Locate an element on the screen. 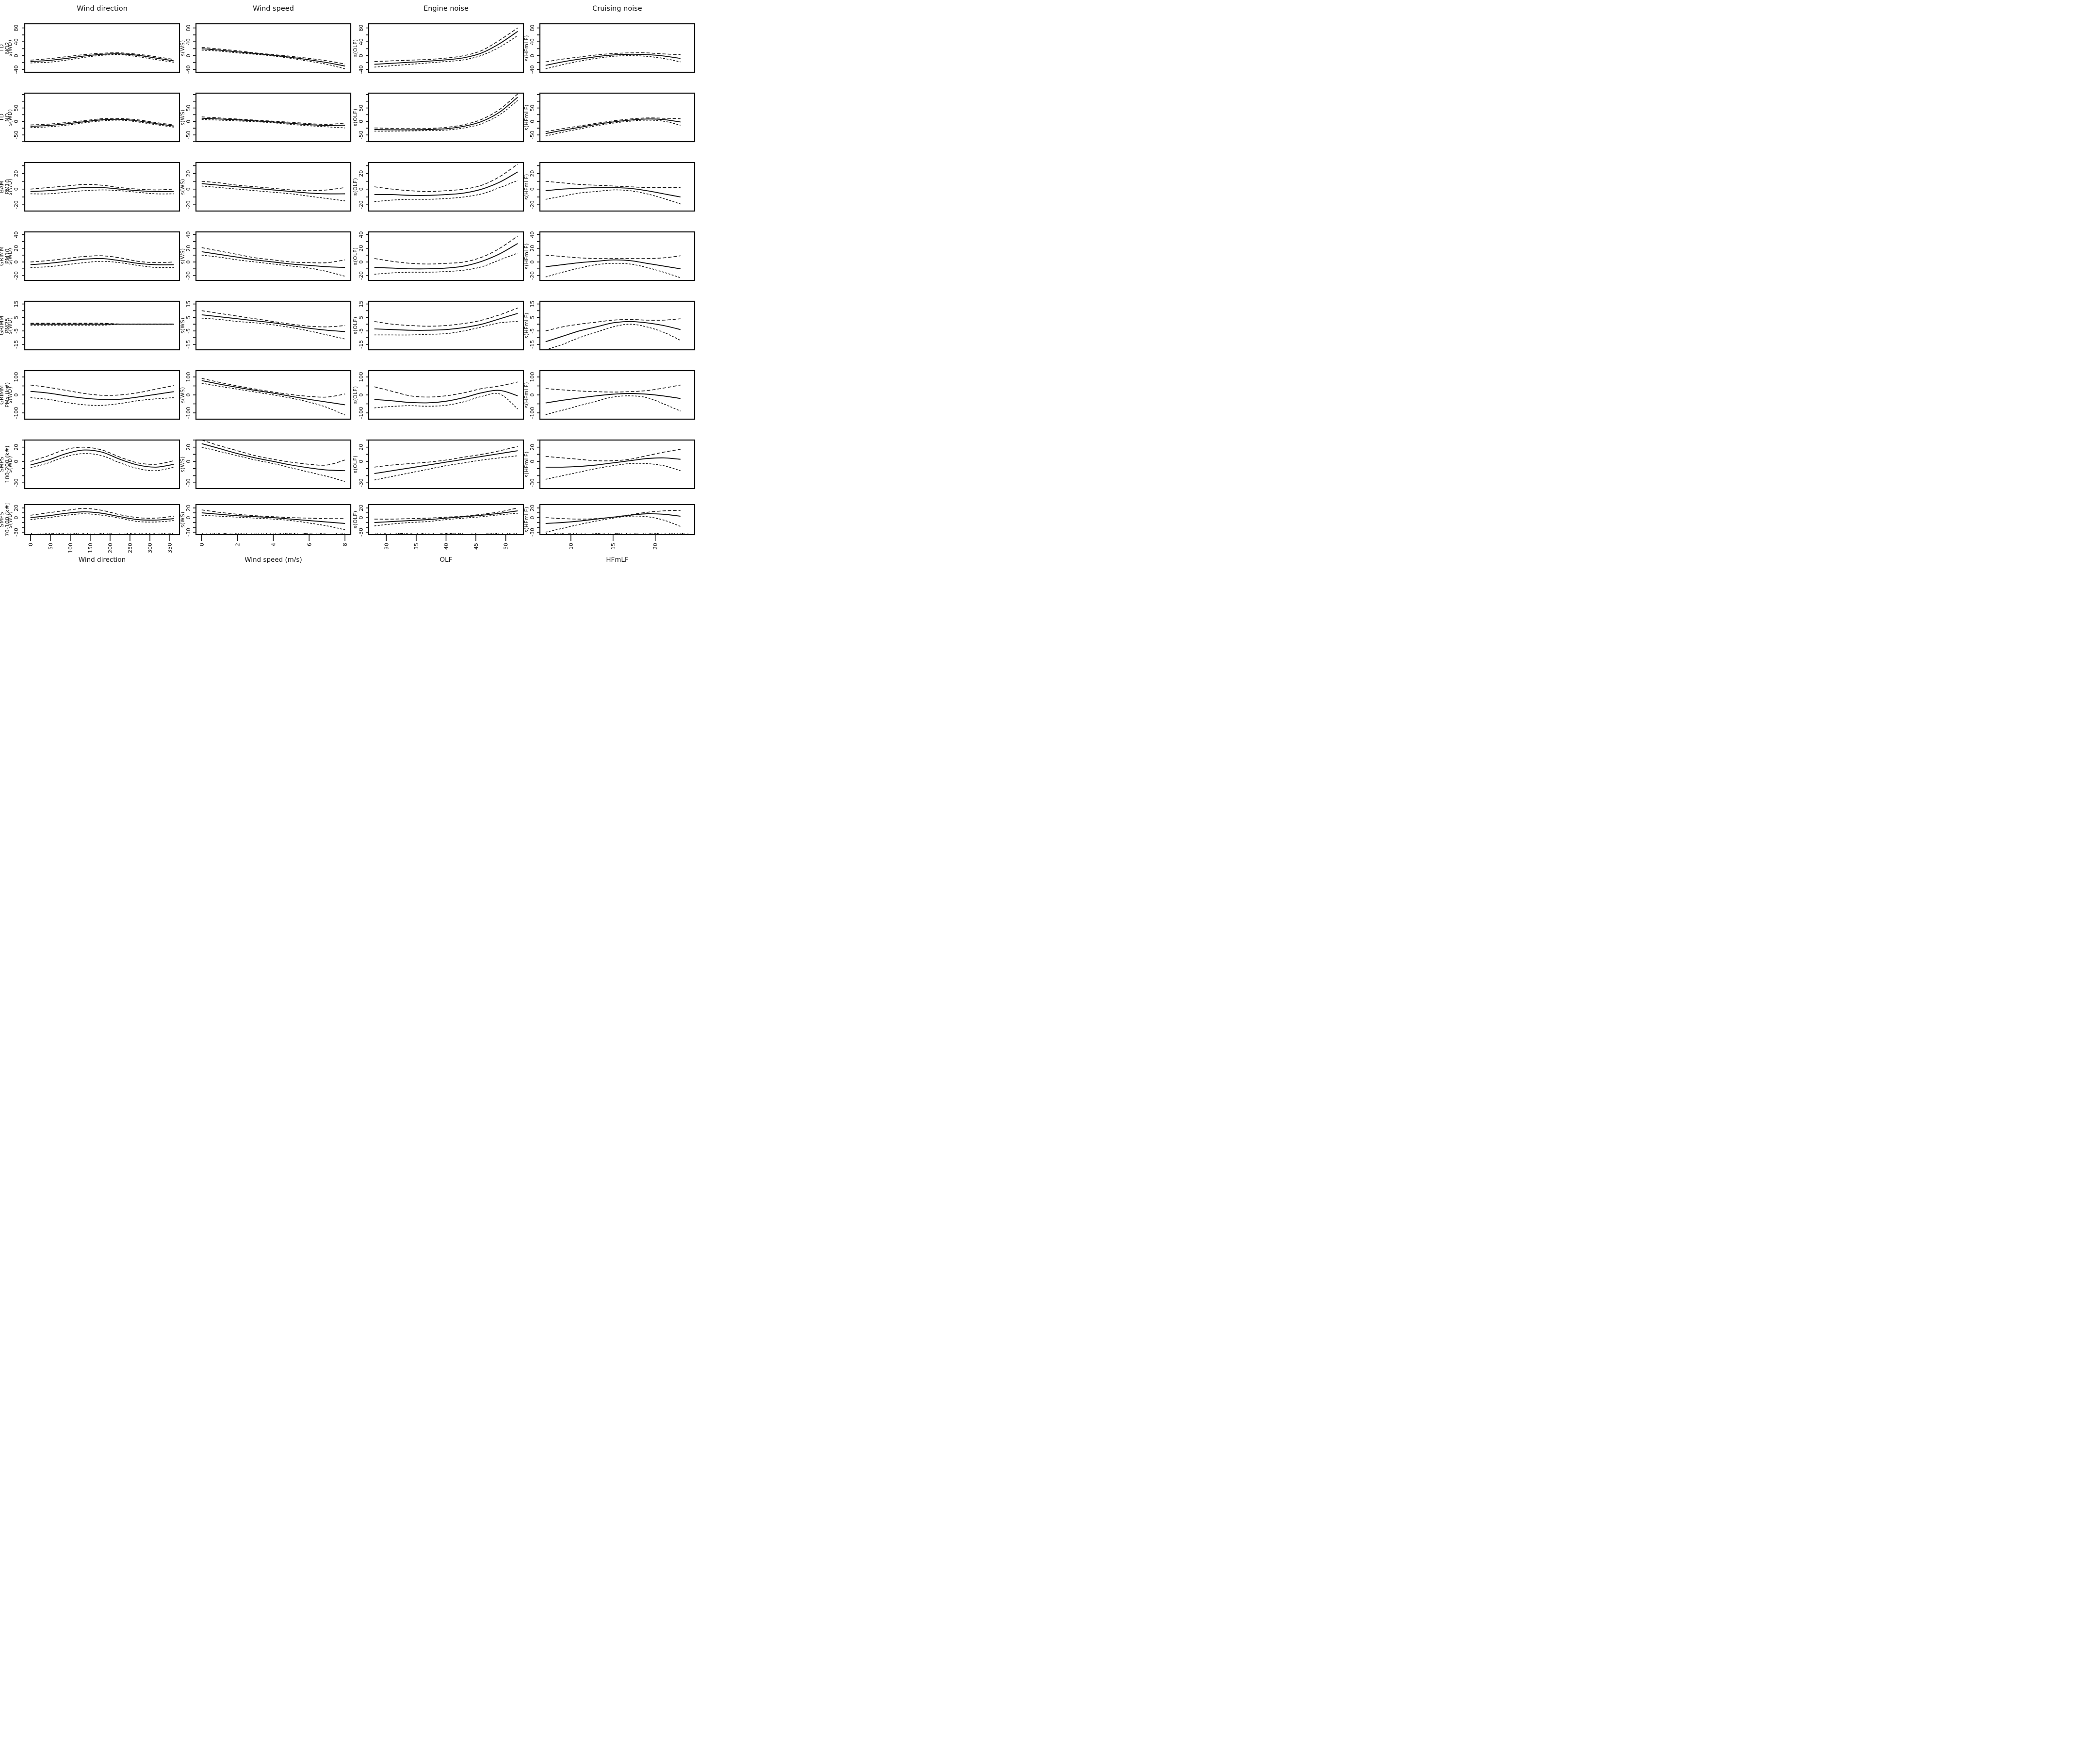  panel-td-no2-hfmlf: -40 0 40 80 s(HFmLF) is located at coordinates (610, 49).